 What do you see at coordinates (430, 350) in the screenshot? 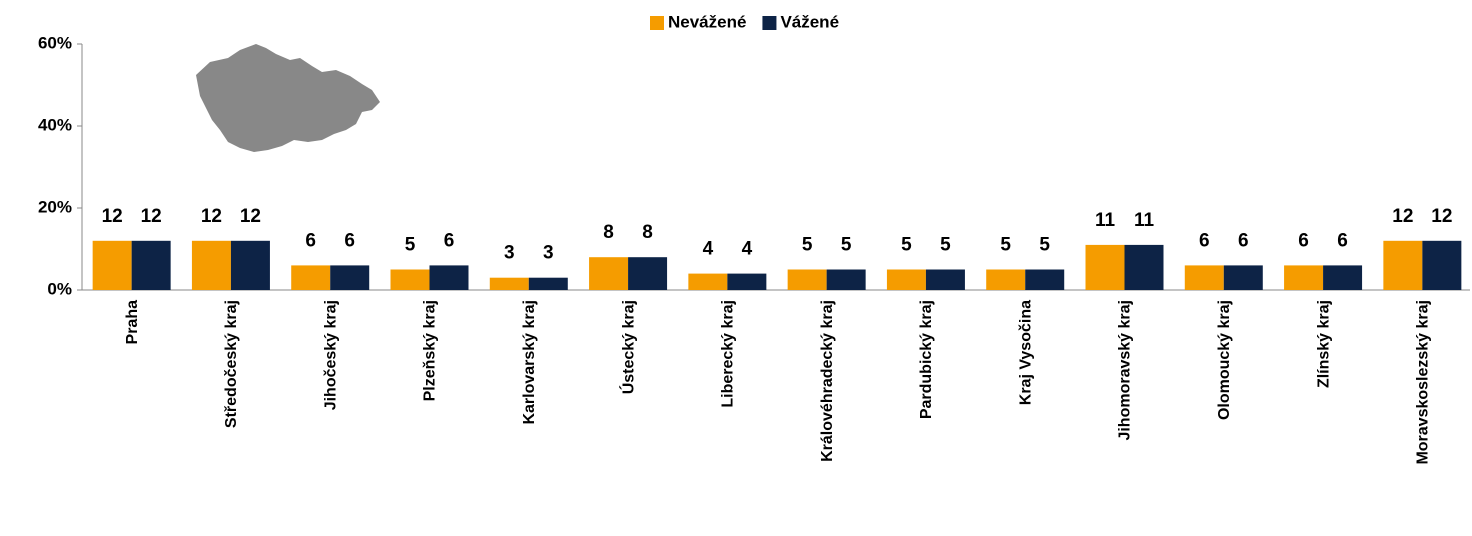
I see `x-tick-label: Plzeňský kraj` at bounding box center [430, 350].